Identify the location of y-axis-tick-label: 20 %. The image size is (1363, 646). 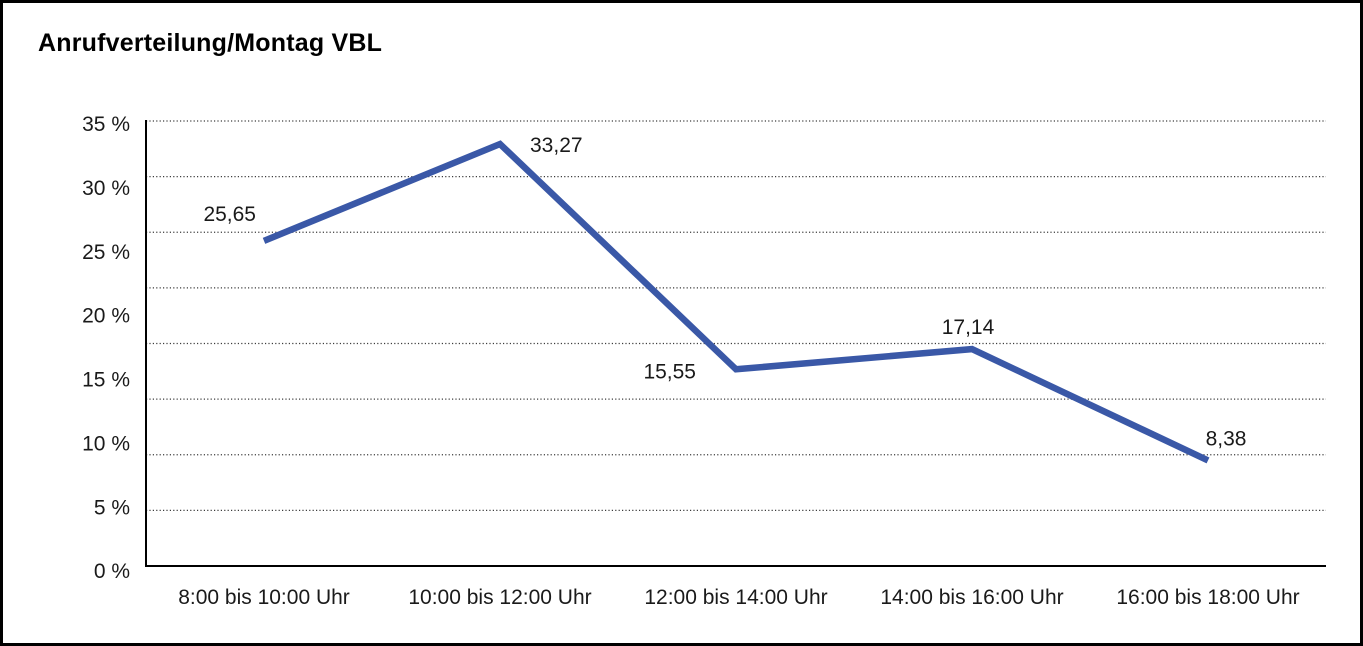
(106, 316).